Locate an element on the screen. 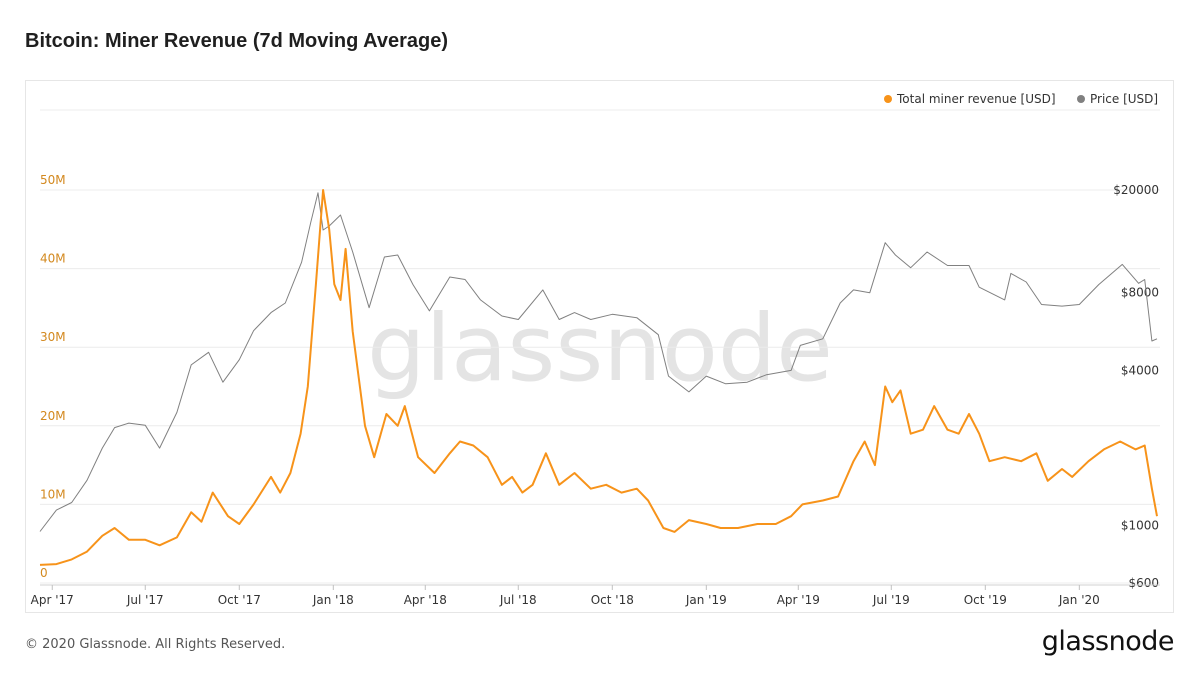  left-axis-tick-label: 40M is located at coordinates (53, 259).